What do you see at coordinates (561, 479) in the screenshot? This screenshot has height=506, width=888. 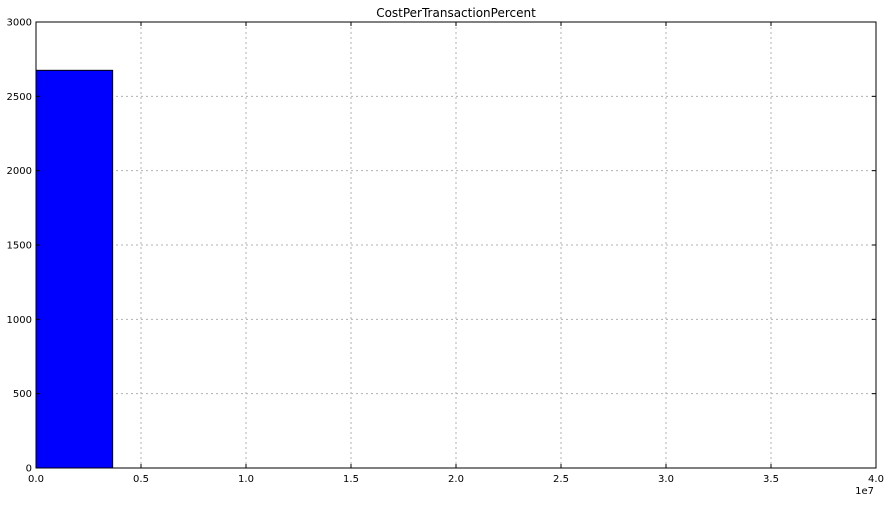 I see `x-tick-label: 2.5` at bounding box center [561, 479].